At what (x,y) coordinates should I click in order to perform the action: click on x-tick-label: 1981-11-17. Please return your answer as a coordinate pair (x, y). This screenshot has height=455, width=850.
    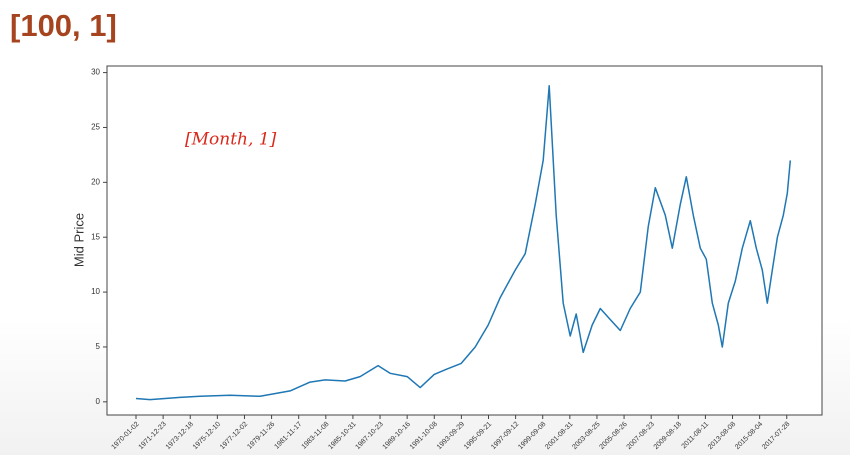
    Looking at the image, I should click on (289, 436).